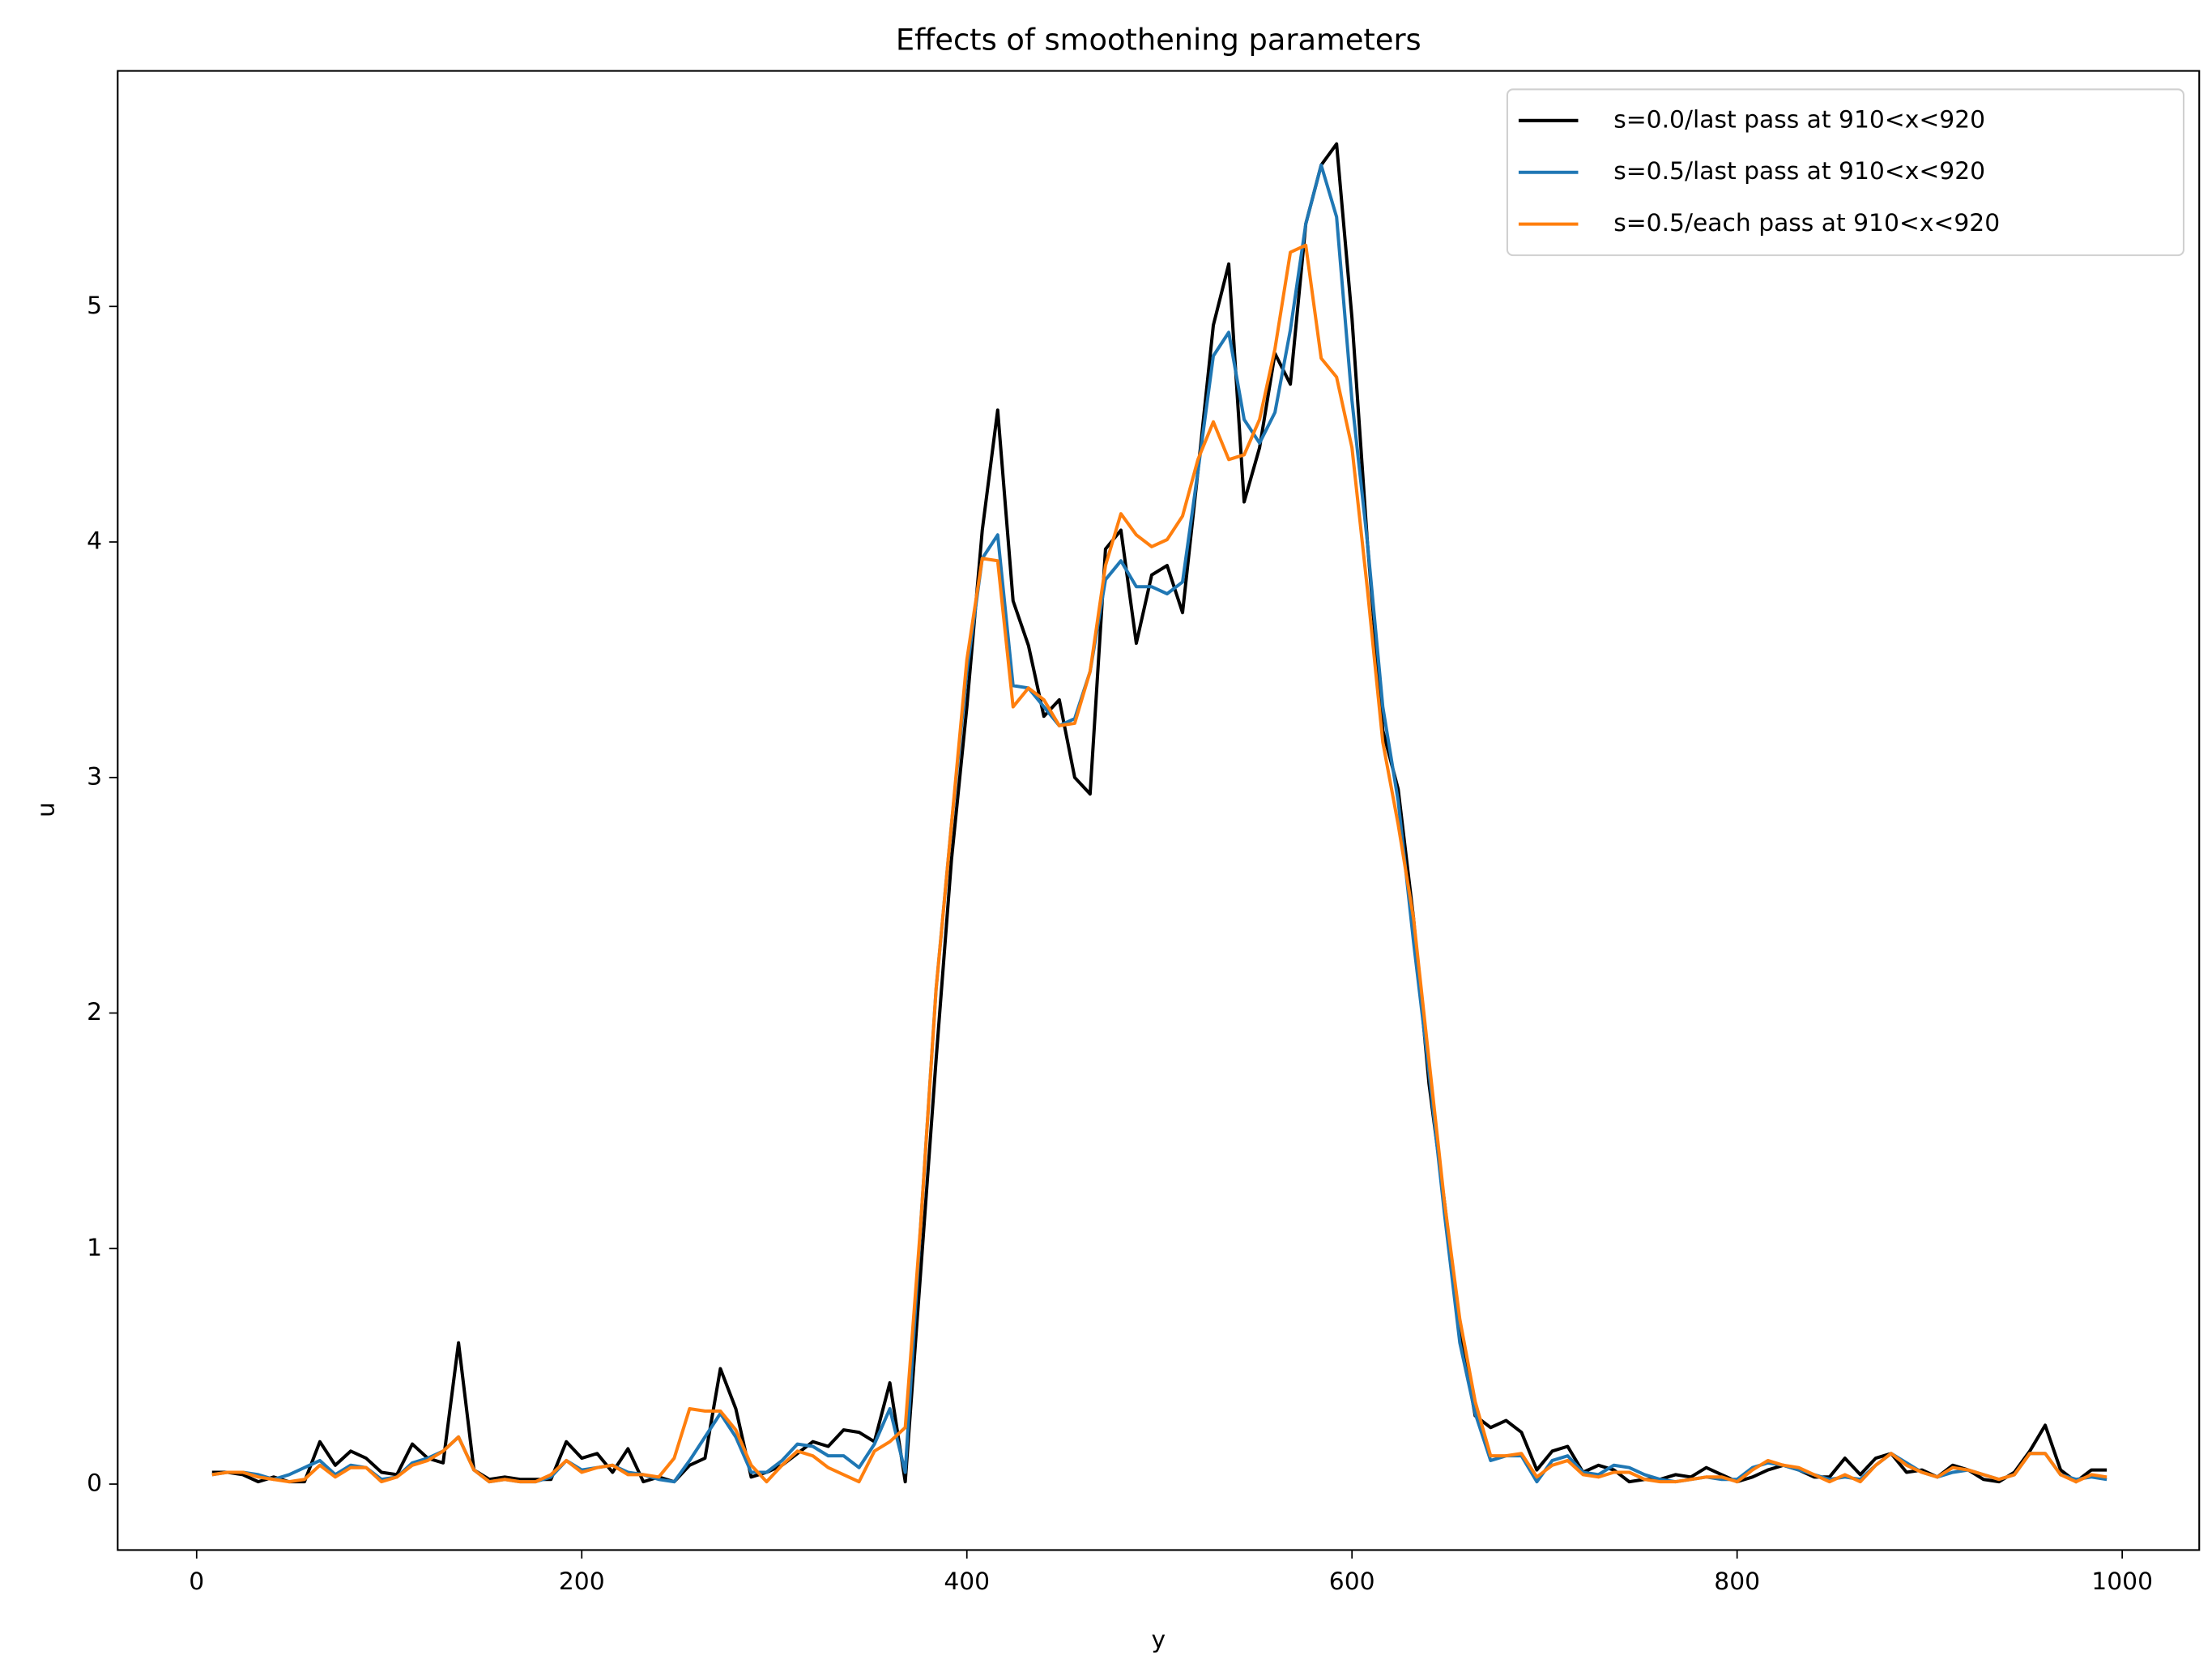 This screenshot has height=1672, width=2212. Describe the element at coordinates (94, 1483) in the screenshot. I see `y-tick-label: 0` at that location.